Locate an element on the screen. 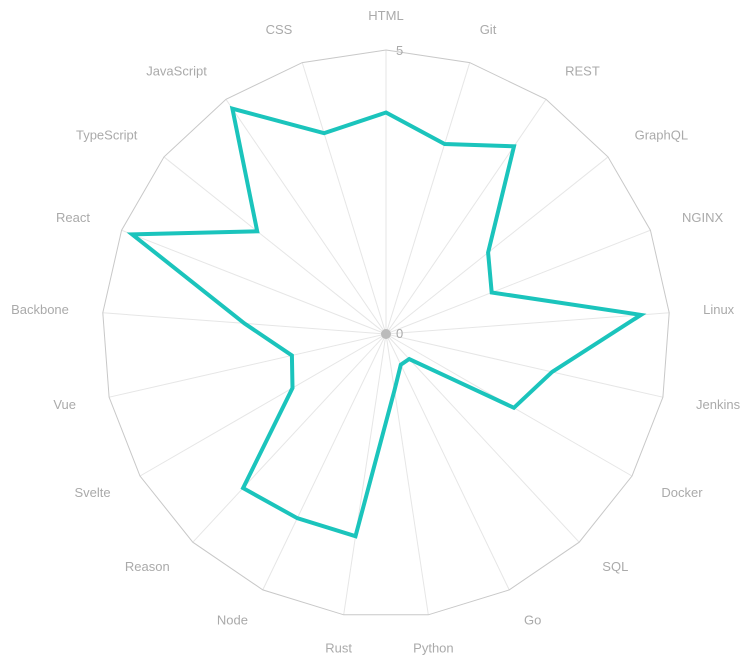 This screenshot has width=753, height=664. axis-label-docker: Docker is located at coordinates (682, 492).